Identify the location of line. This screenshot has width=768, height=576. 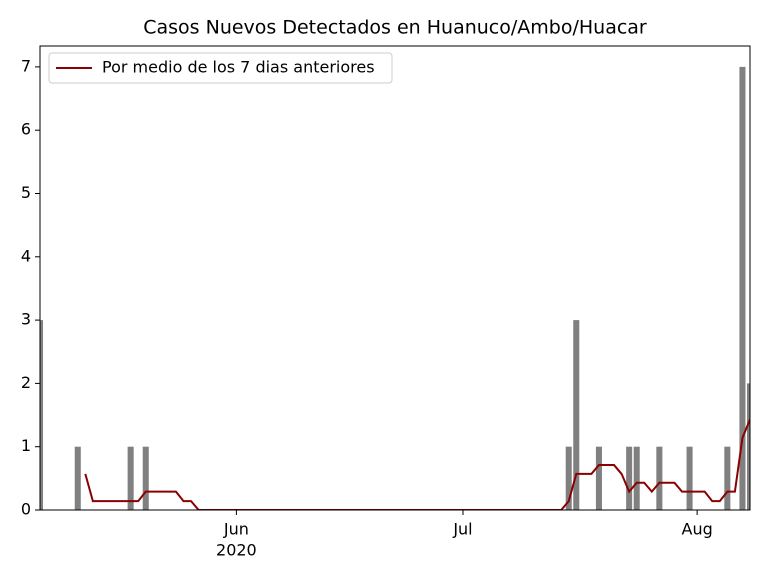
(417, 464).